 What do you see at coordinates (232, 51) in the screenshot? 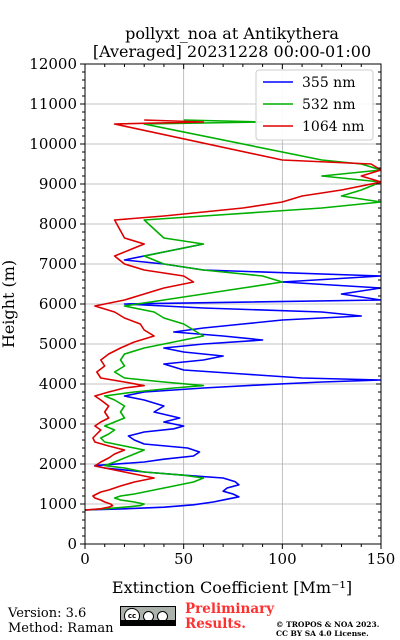
I see `chart-title-line2: [Averaged] 20231228 00:00-01:00` at bounding box center [232, 51].